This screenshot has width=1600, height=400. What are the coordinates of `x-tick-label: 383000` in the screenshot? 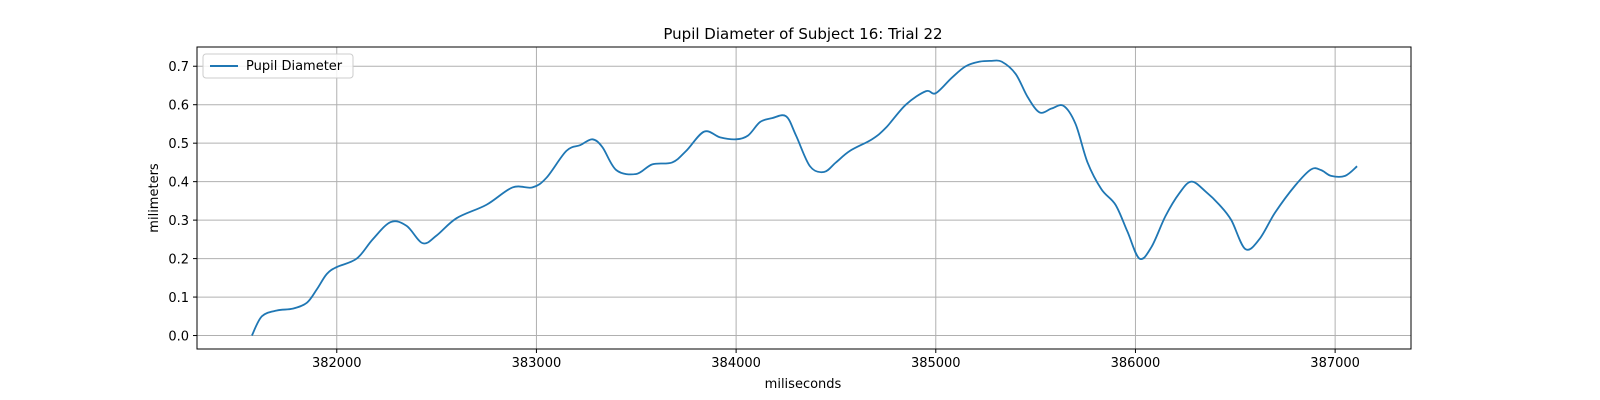 It's located at (537, 363).